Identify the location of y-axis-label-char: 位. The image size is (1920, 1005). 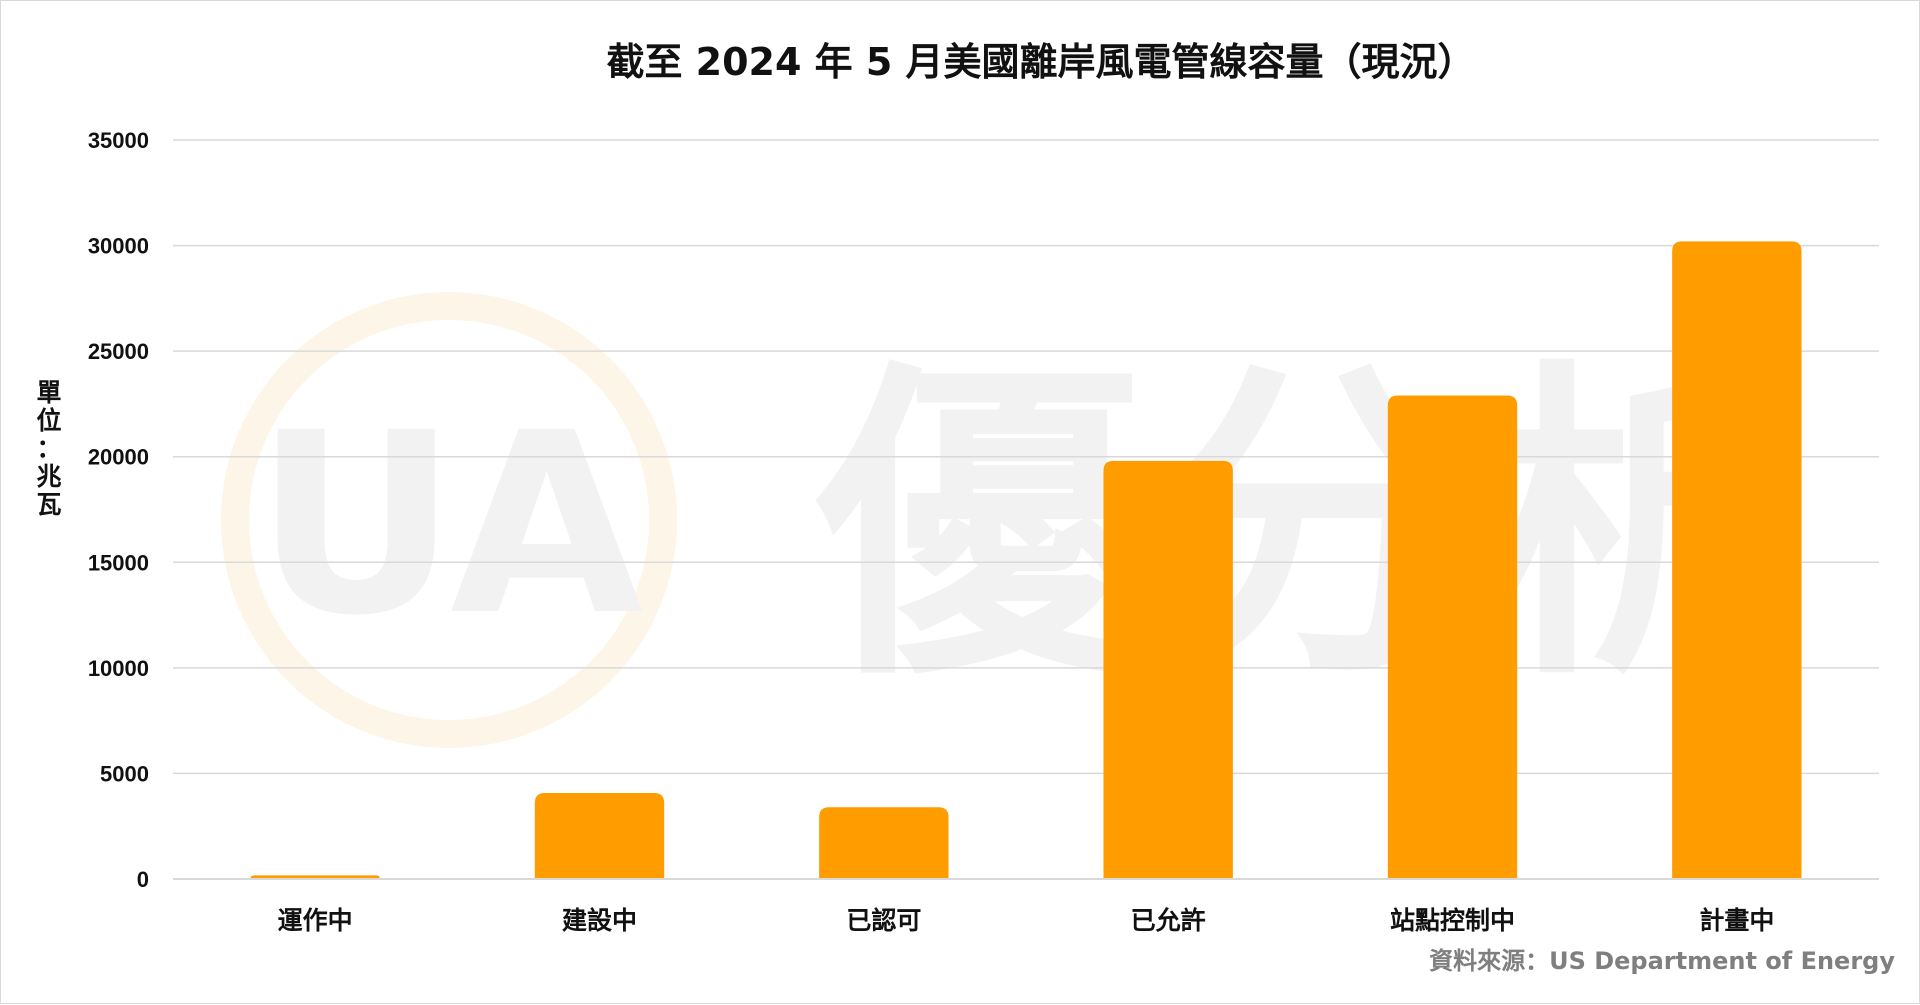
(48, 420).